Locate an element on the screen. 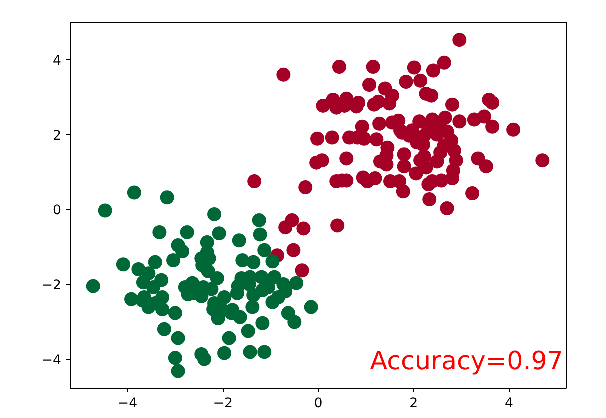 This screenshot has height=418, width=606. y-tick-label: 2 is located at coordinates (57, 136).